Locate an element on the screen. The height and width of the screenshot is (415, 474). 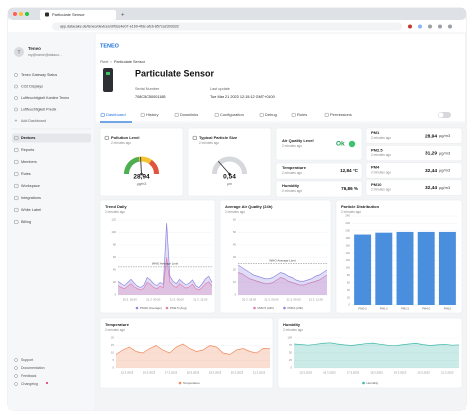
status-value: Ok is located at coordinates (340, 144).